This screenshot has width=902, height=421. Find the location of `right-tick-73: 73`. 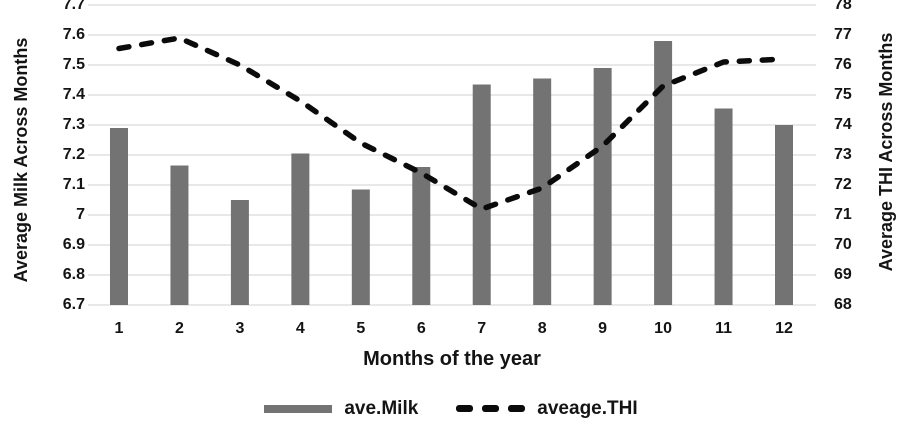

right-tick-73: 73 is located at coordinates (843, 154).